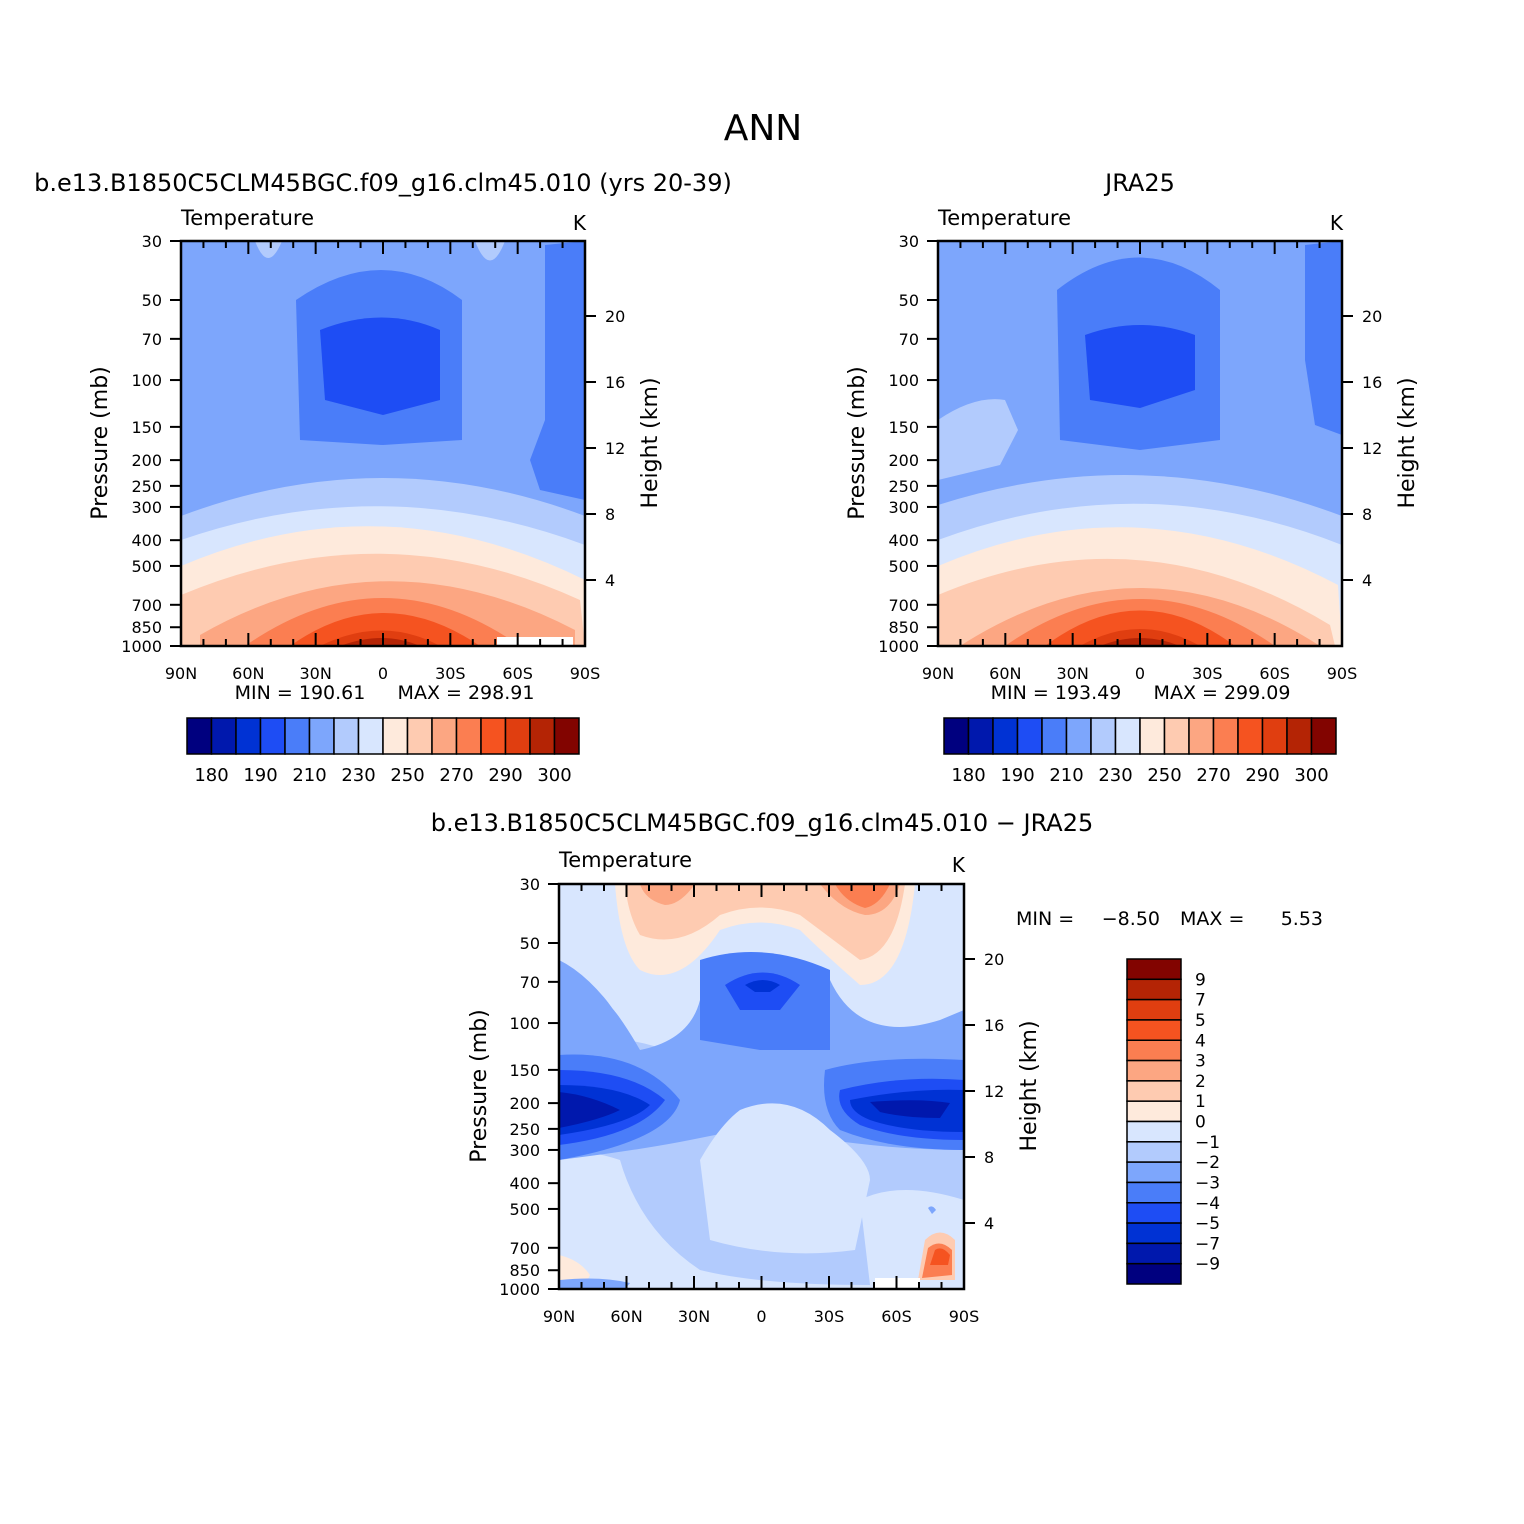 Image resolution: width=1524 pixels, height=1524 pixels. I want to click on colorbar-label: 190, so click(1017, 775).